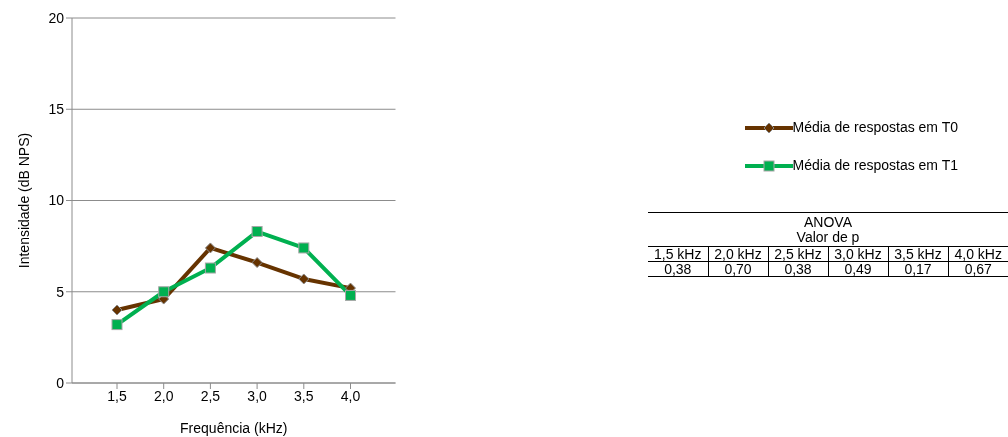 Image resolution: width=1008 pixels, height=437 pixels. I want to click on text: Valor de p, so click(828, 237).